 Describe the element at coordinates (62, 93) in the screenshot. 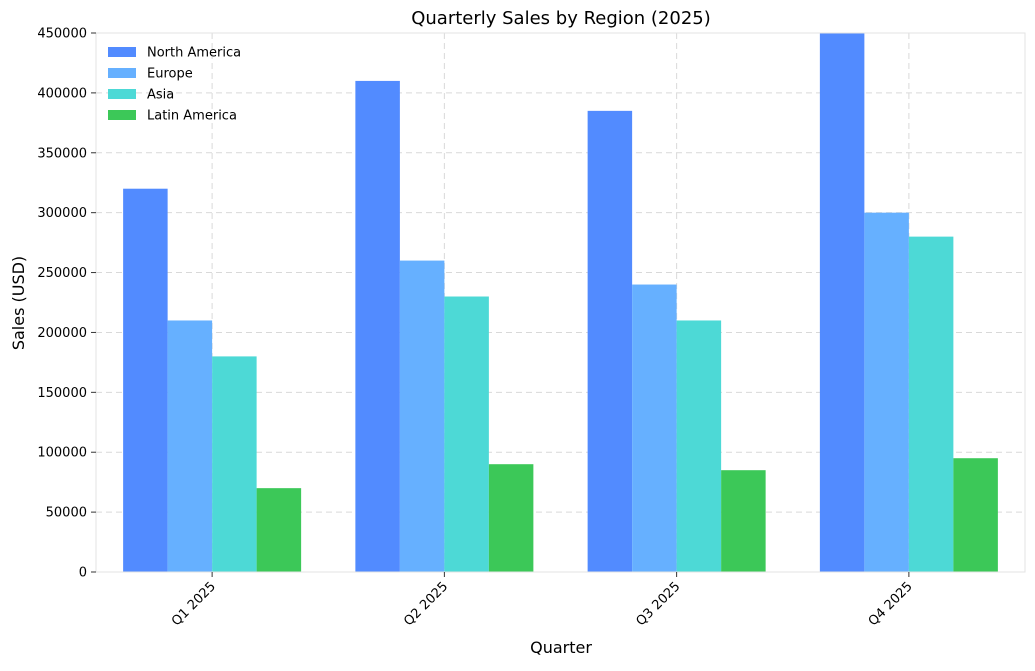

I see `y-tick-label-8: 400000` at that location.